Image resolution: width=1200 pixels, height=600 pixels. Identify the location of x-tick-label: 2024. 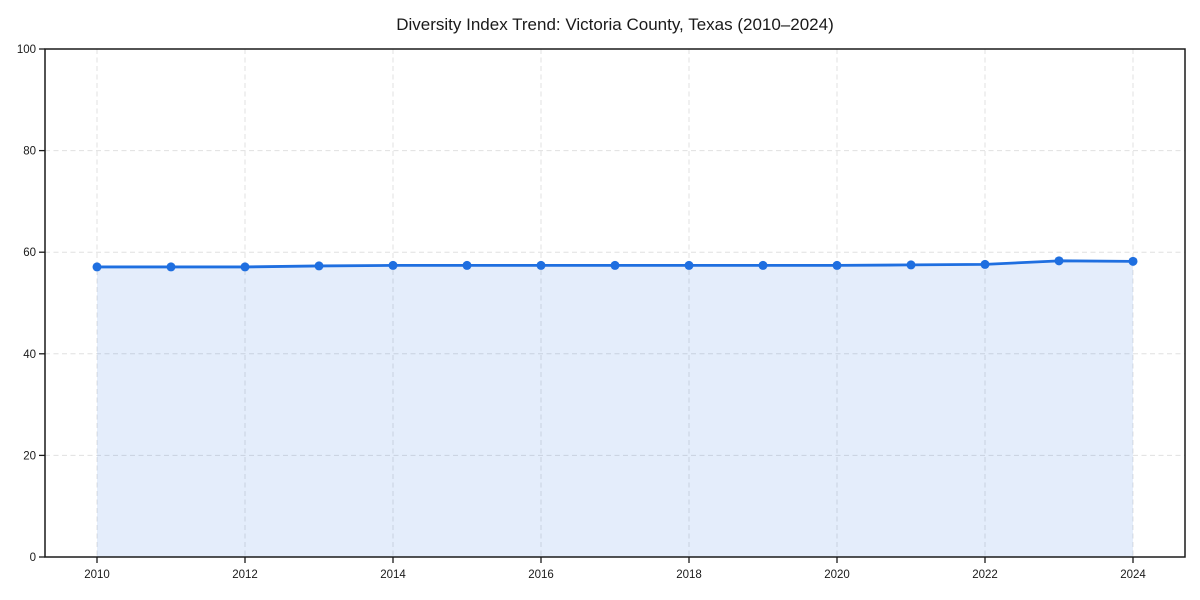
(1133, 575).